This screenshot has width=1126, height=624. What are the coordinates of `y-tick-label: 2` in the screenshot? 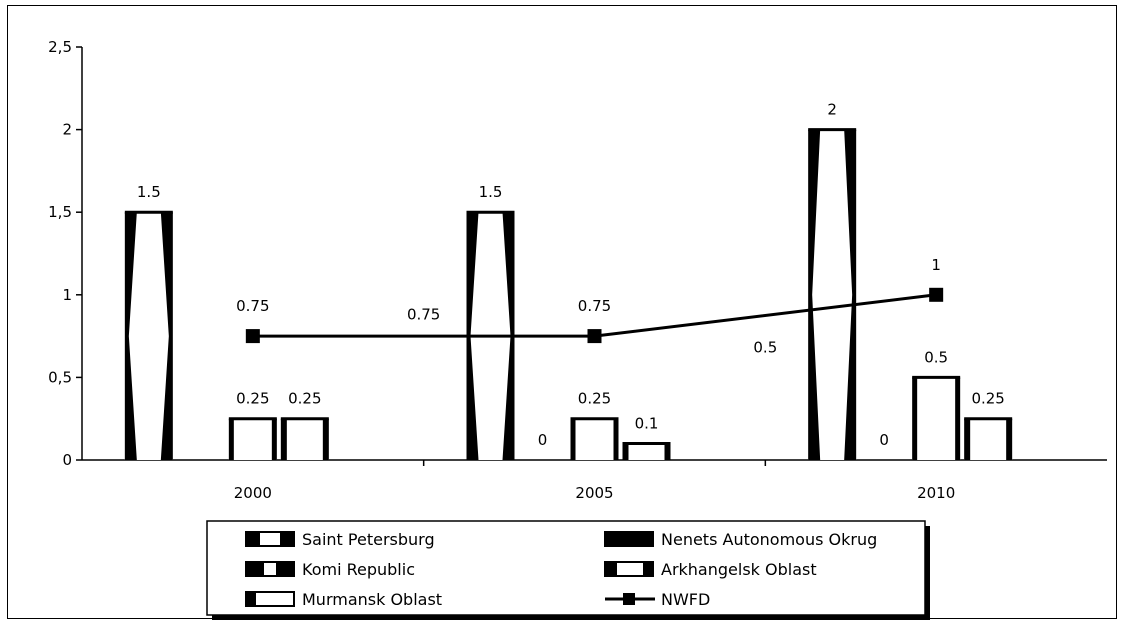 It's located at (67, 130).